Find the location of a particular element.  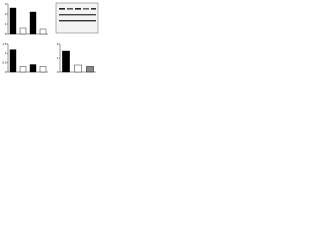

y-tick-label: 0.5 is located at coordinates (4, 62).